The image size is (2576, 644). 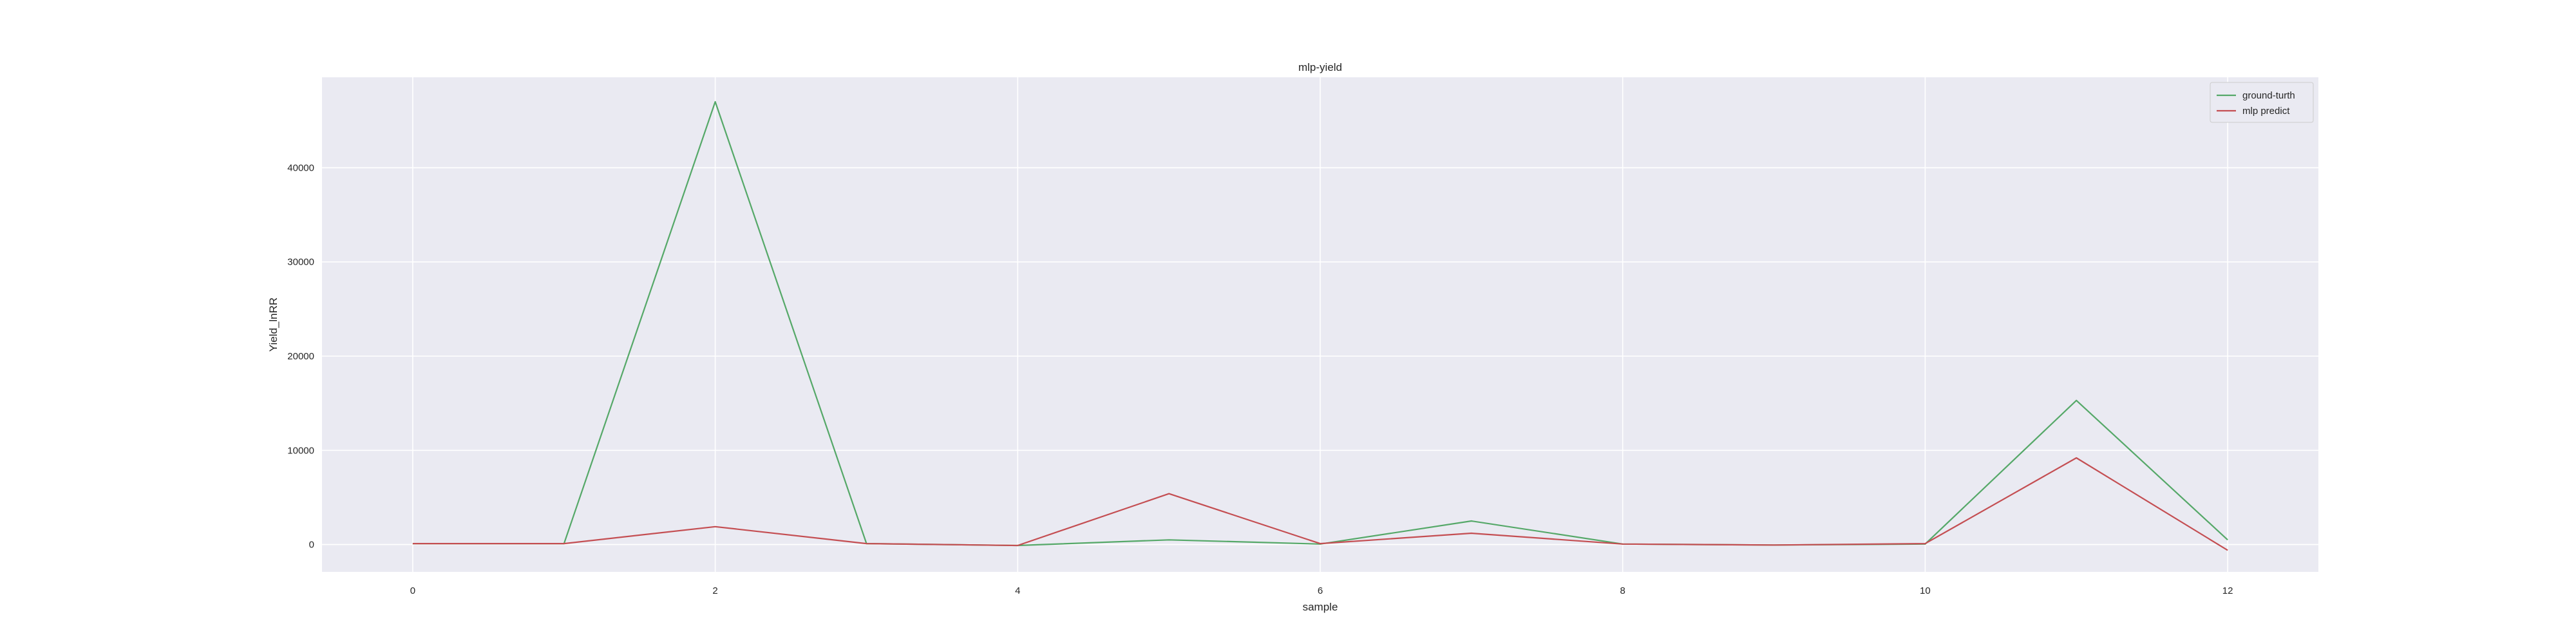 I want to click on y-tick-label: 20000, so click(x=301, y=356).